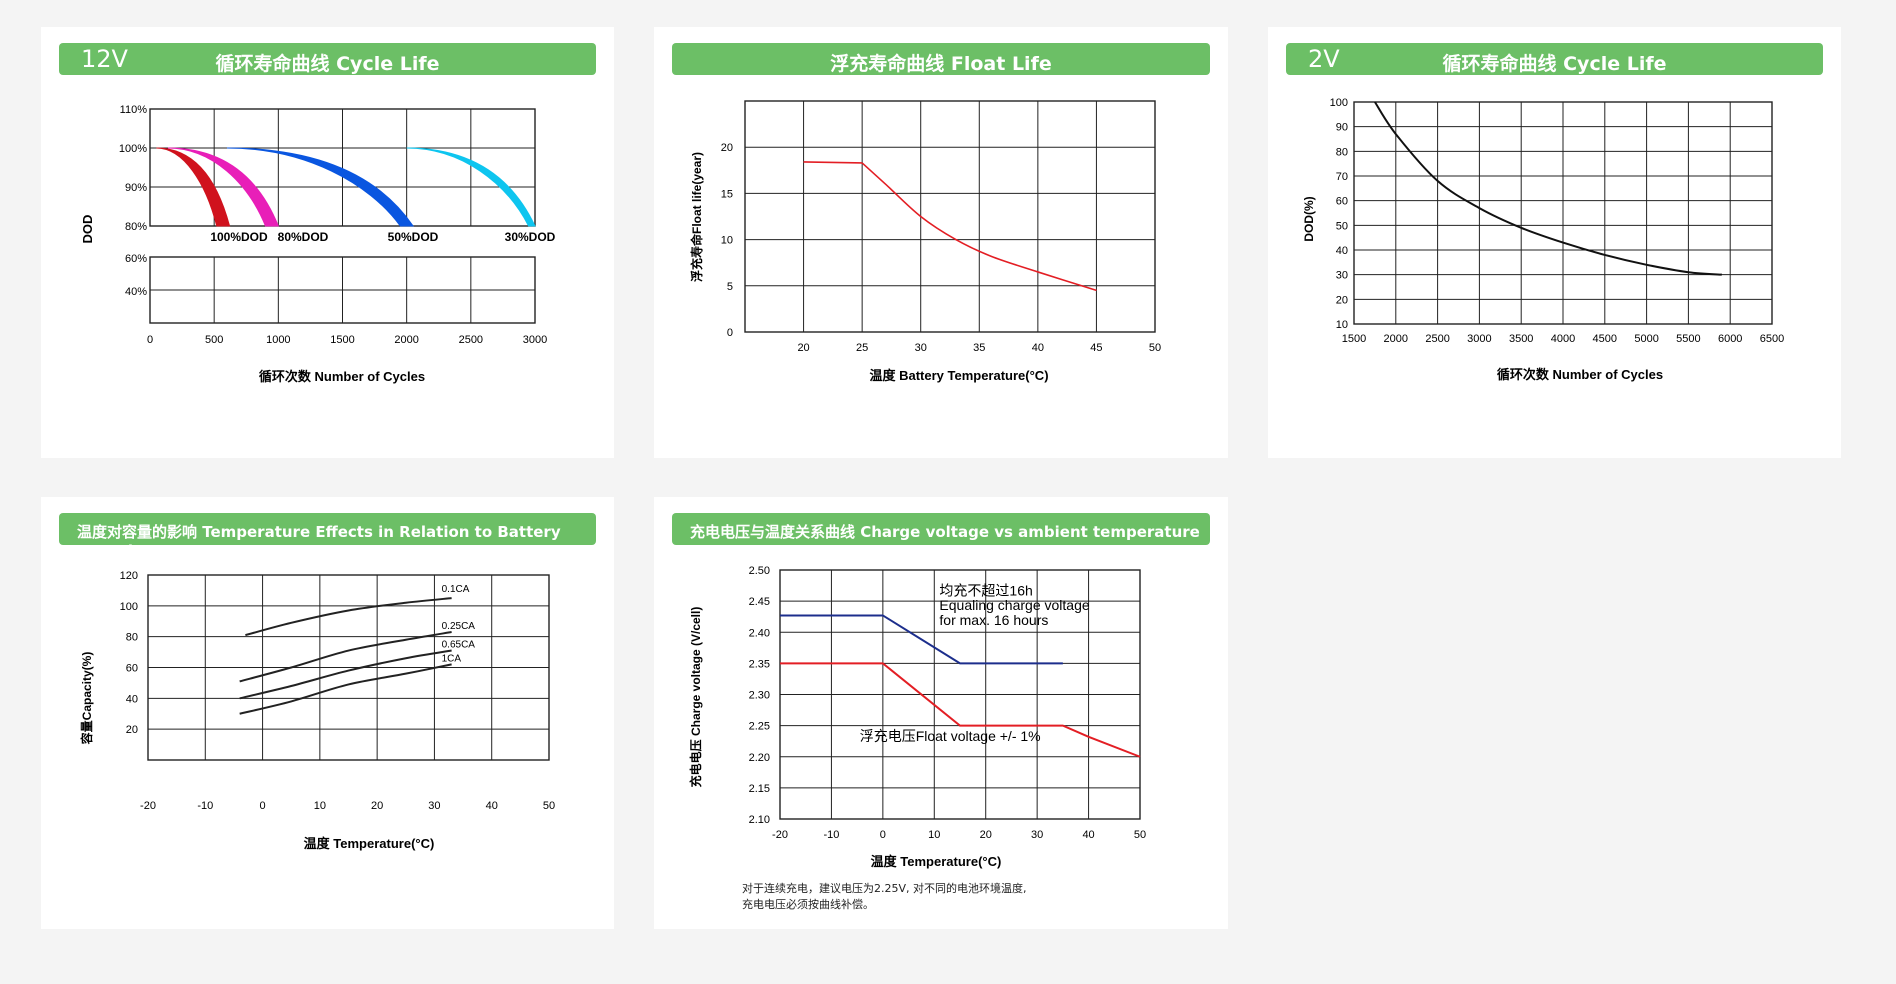 This screenshot has height=984, width=1896. Describe the element at coordinates (129, 576) in the screenshot. I see `y-tick-label: 120` at that location.